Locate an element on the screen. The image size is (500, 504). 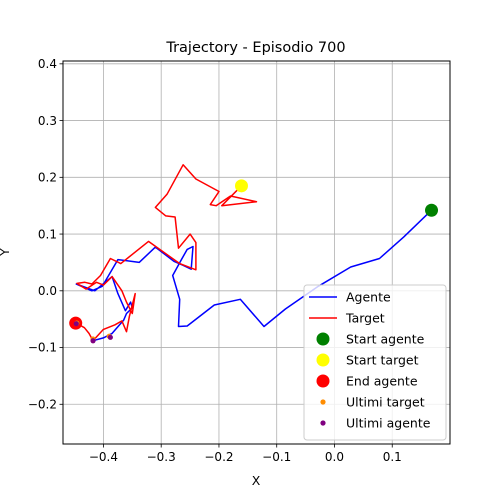
y-tick-label: −0.1 is located at coordinates (42, 348).